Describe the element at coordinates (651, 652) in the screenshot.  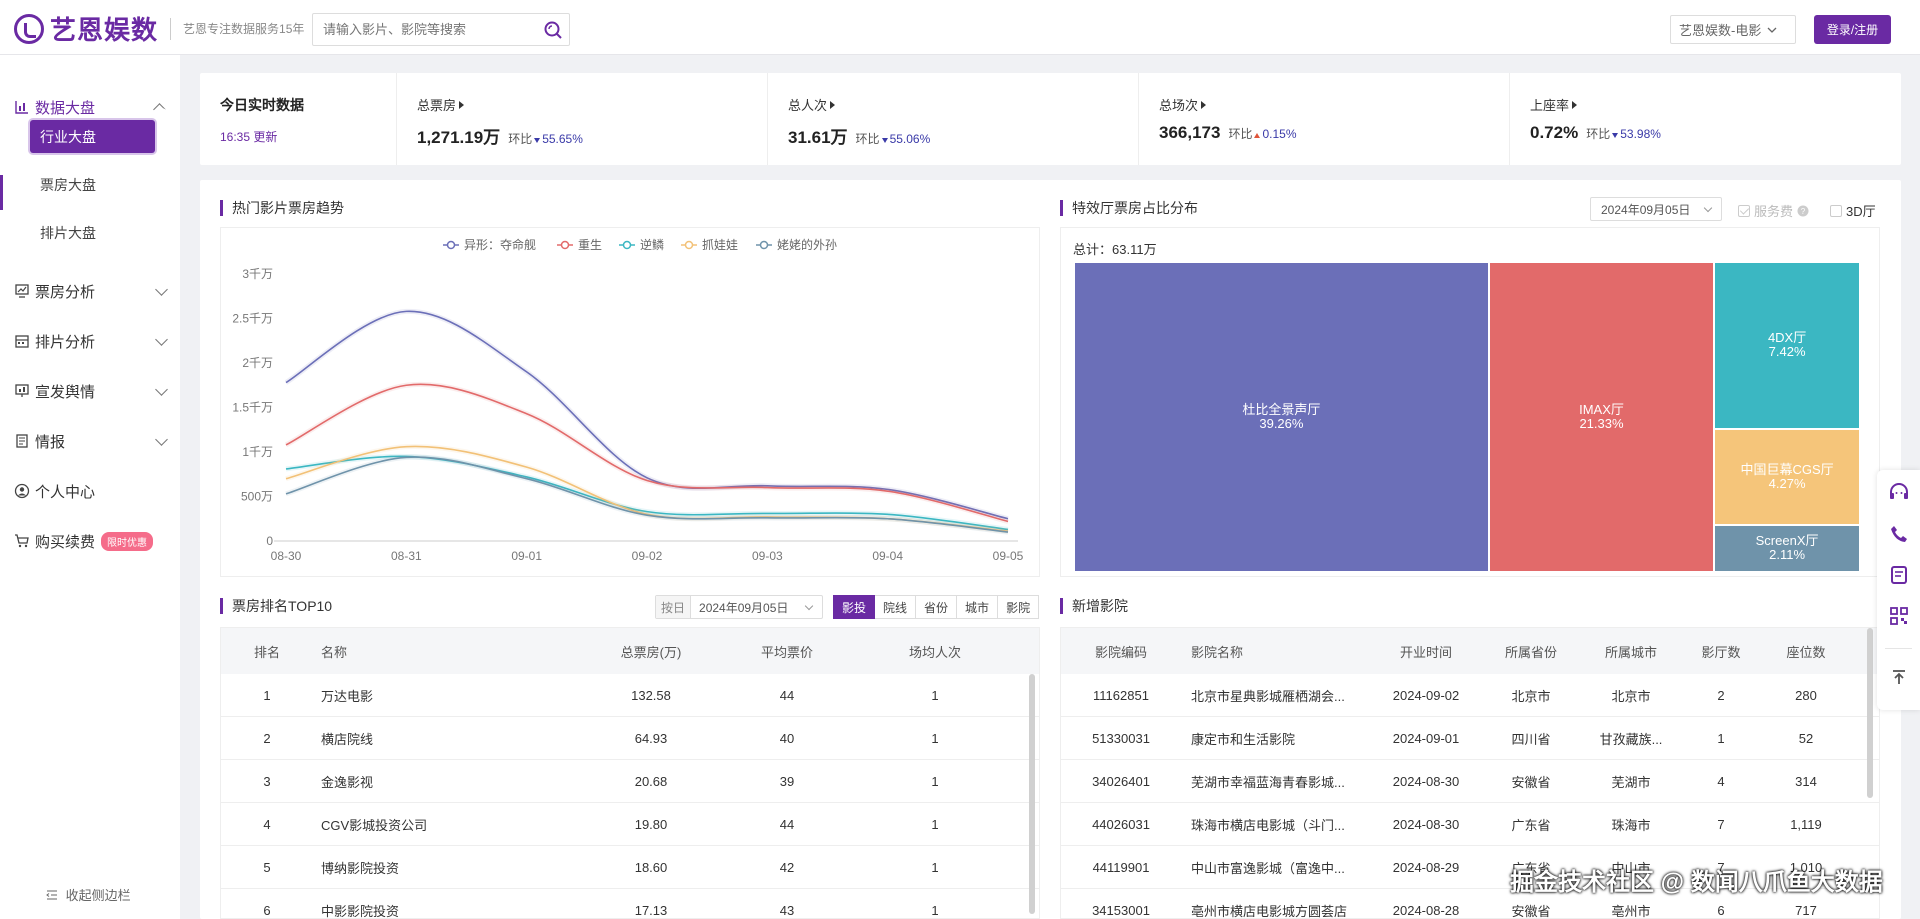
I see `column-header: 总票房(万)` at that location.